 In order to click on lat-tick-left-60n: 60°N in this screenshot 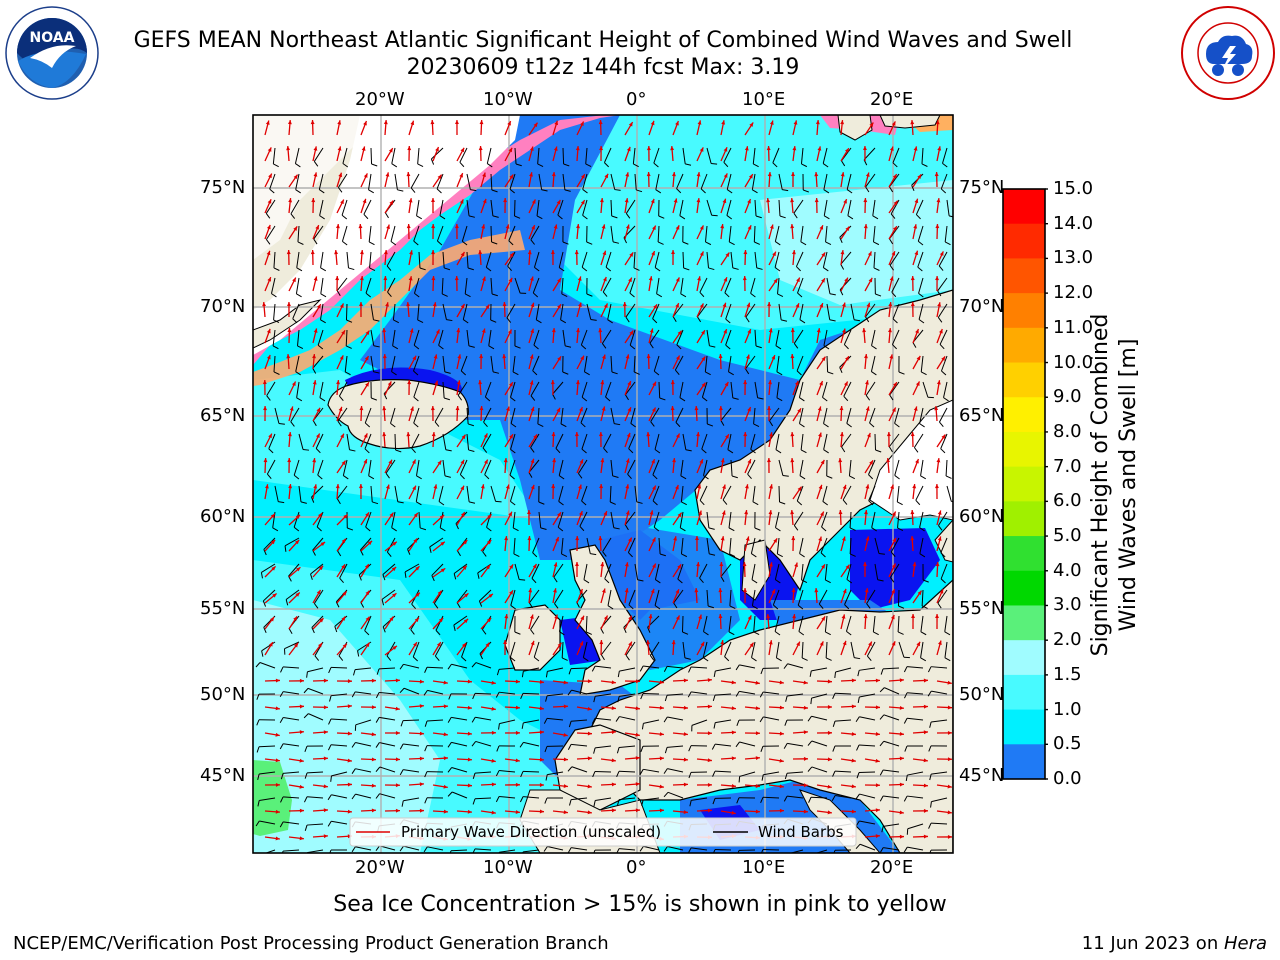, I will do `click(223, 516)`.